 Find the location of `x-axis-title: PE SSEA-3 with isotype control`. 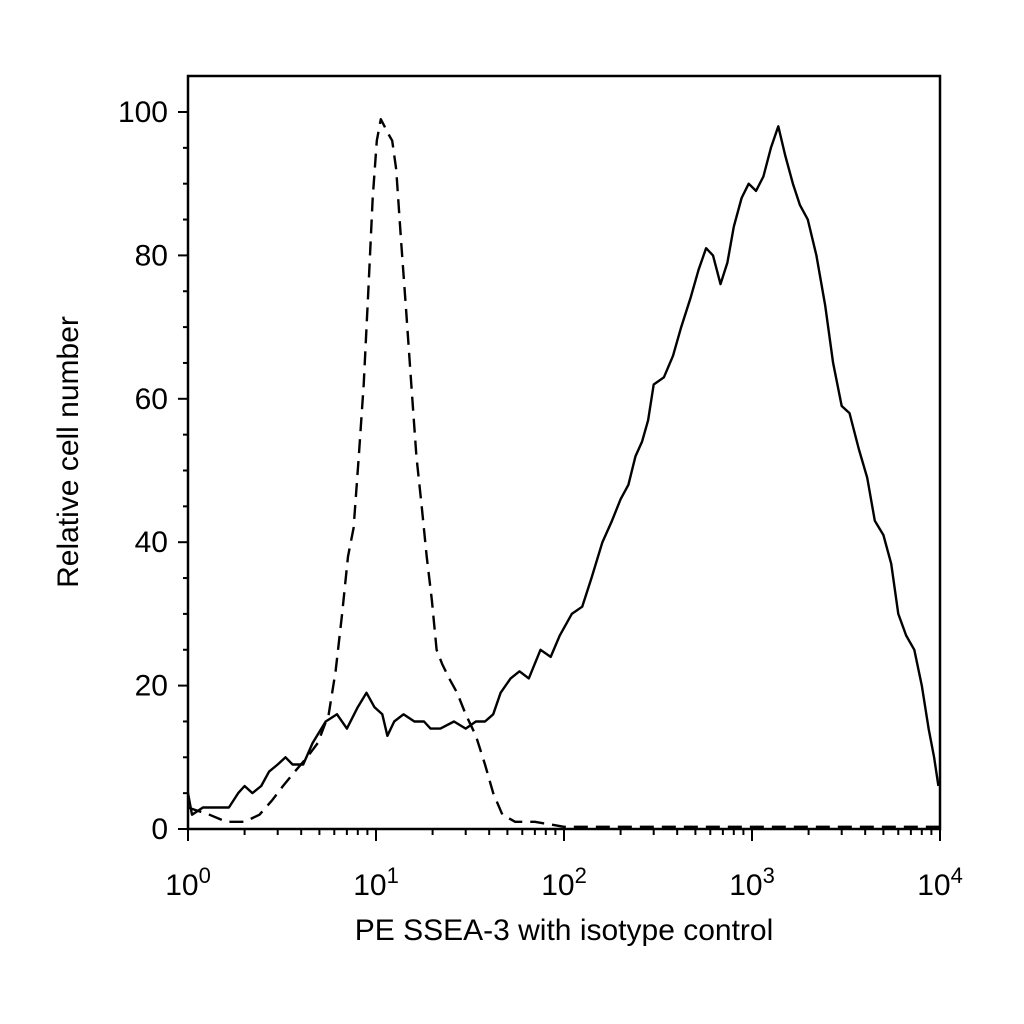

x-axis-title: PE SSEA-3 with isotype control is located at coordinates (564, 930).